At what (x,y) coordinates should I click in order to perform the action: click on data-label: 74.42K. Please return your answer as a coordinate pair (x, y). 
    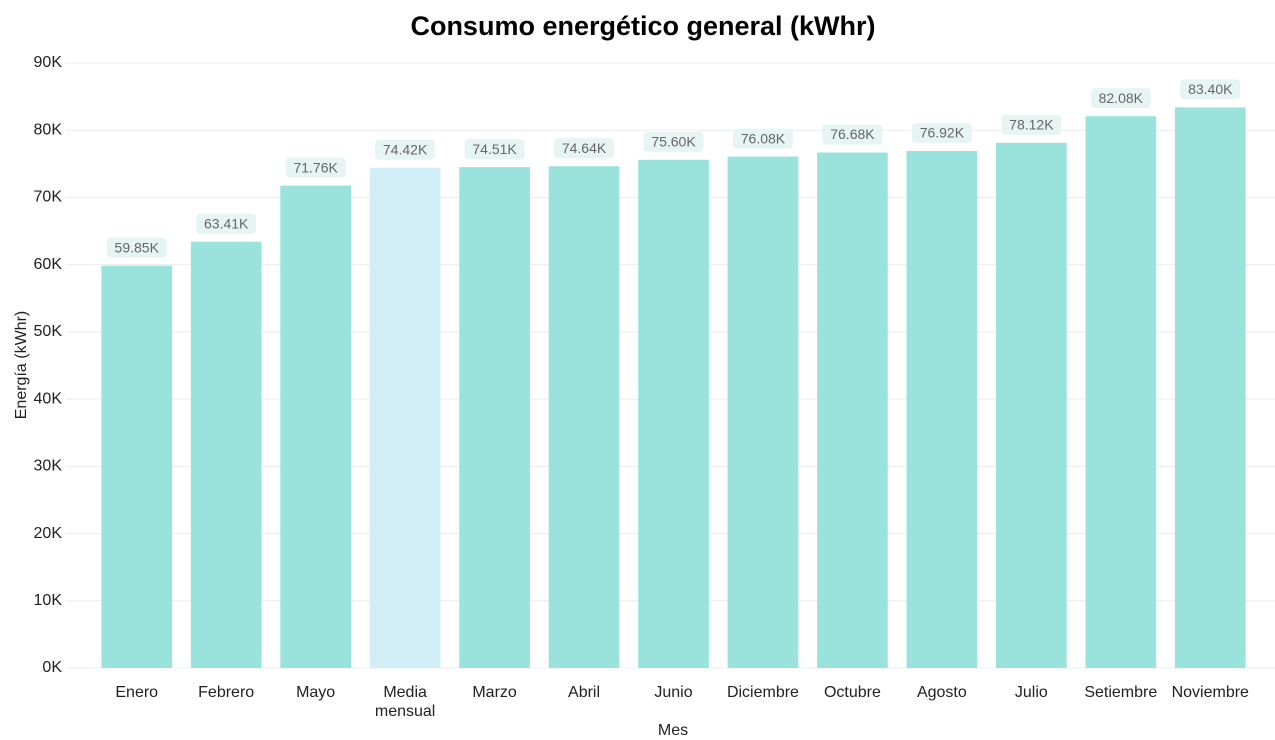
    Looking at the image, I should click on (405, 149).